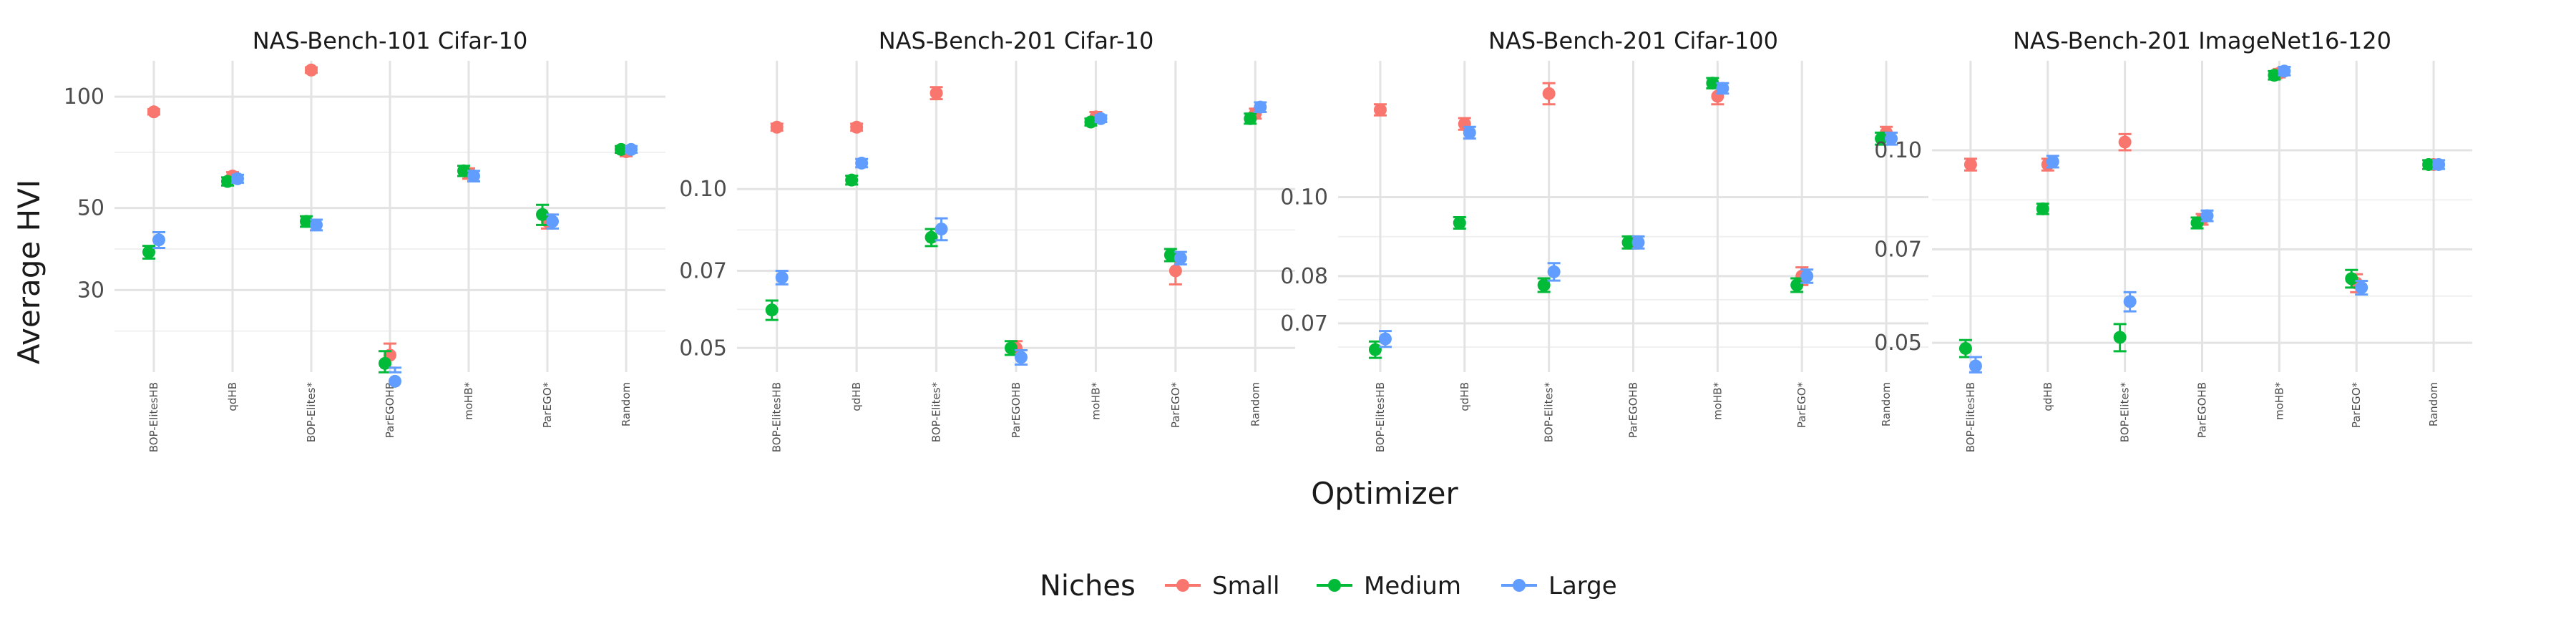  I want to click on legend-item-small: Small, so click(1222, 586).